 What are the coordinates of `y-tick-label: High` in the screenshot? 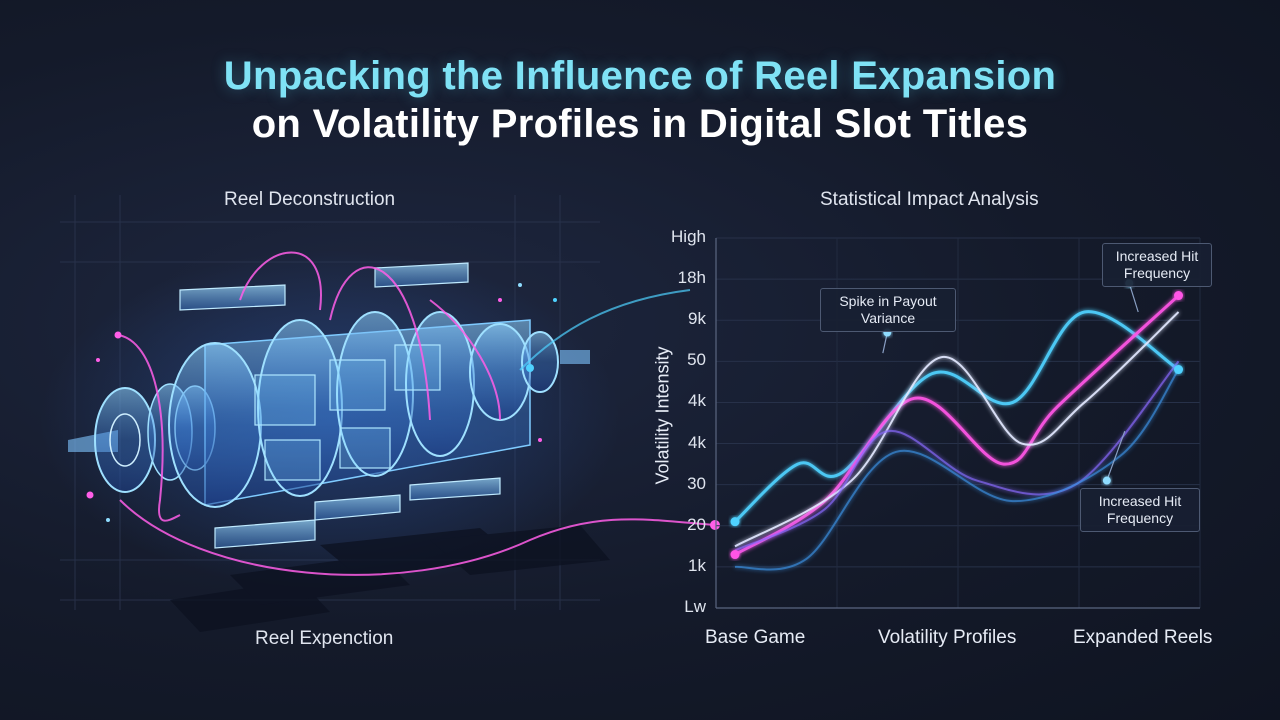 It's located at (688, 236).